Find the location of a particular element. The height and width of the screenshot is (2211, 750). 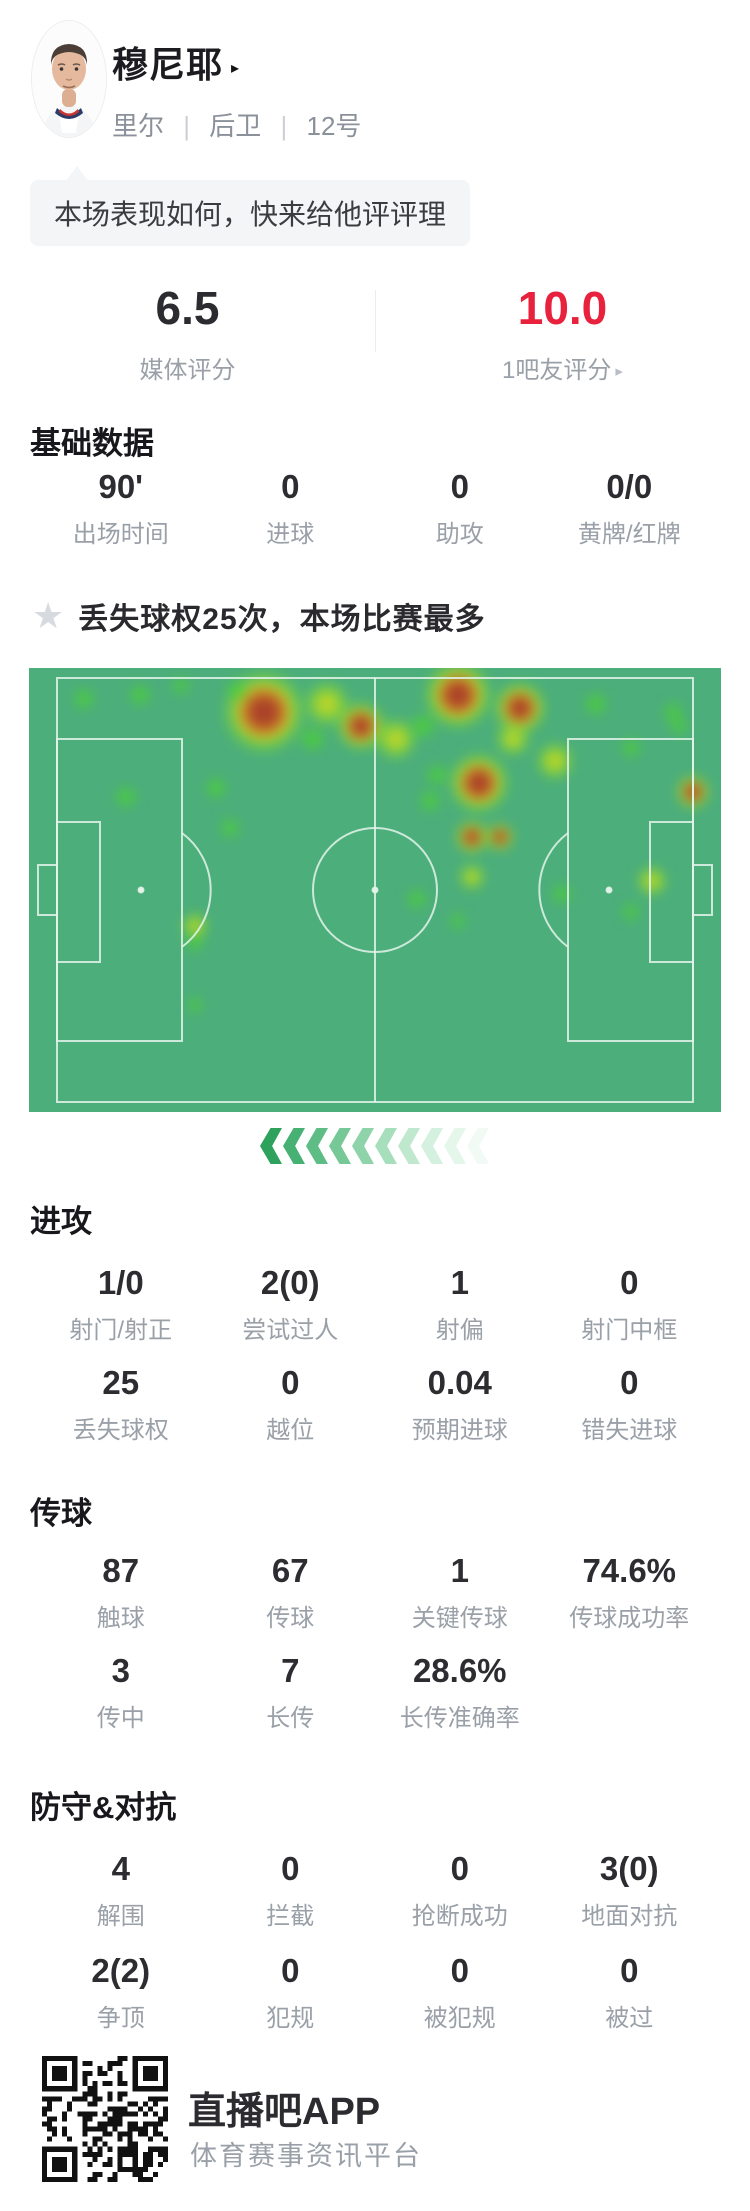

player-position: 后卫 is located at coordinates (235, 126).